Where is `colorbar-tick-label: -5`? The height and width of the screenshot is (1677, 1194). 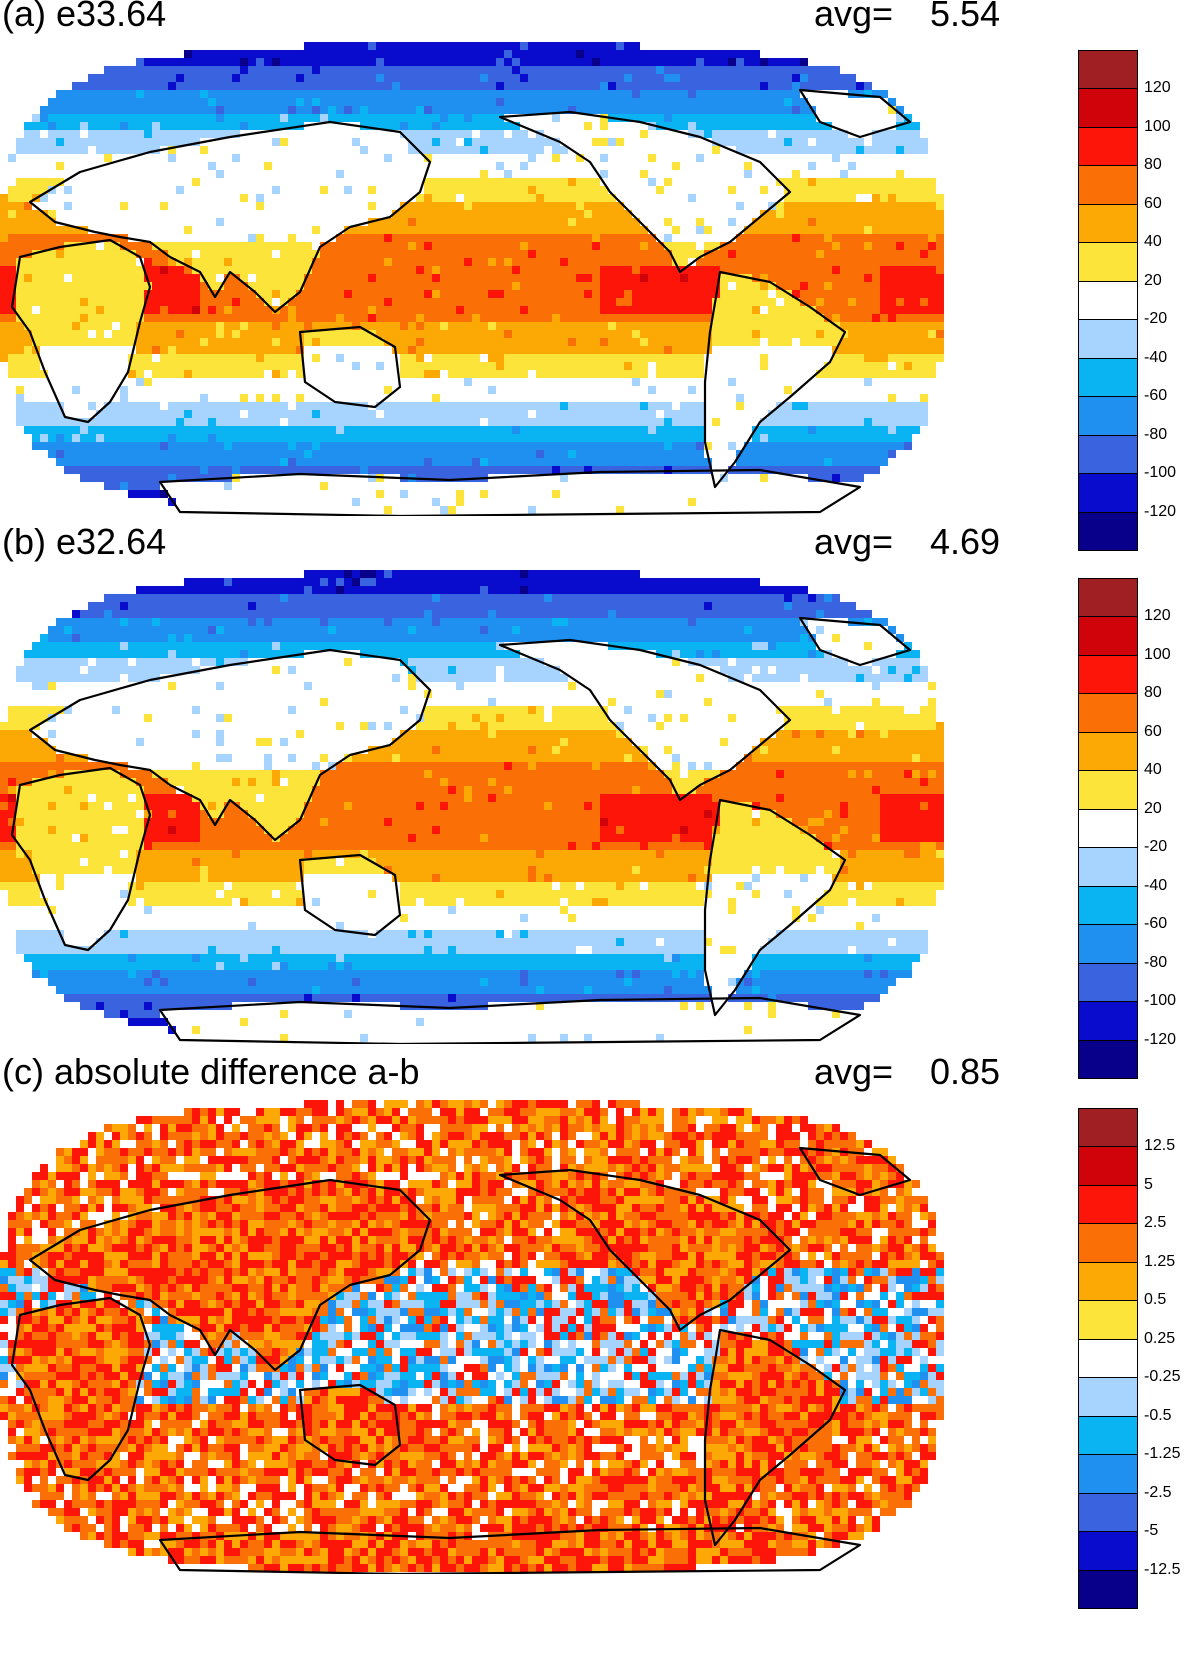
colorbar-tick-label: -5 is located at coordinates (1151, 1531).